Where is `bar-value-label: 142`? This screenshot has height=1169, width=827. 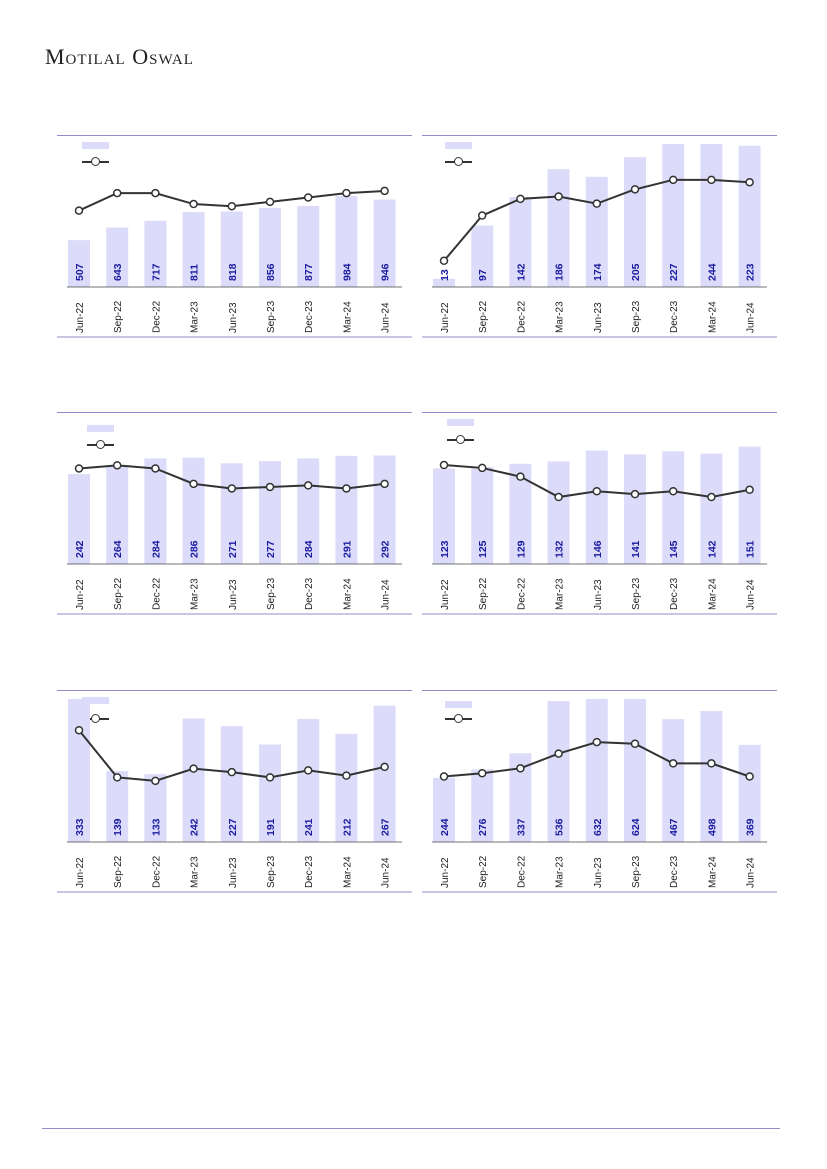 bar-value-label: 142 is located at coordinates (712, 549).